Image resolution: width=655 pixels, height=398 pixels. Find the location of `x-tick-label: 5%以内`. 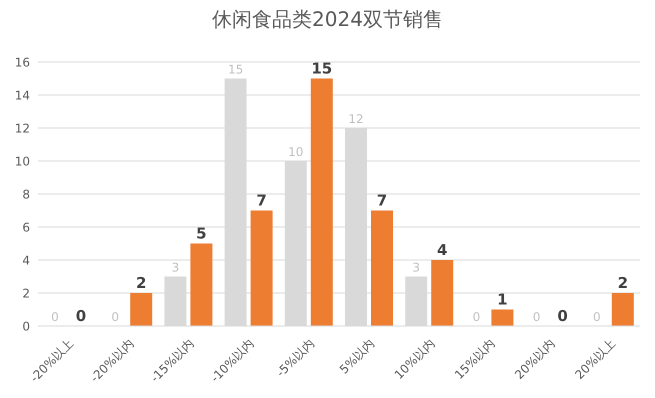

x-tick-label: 5%以内 is located at coordinates (357, 356).